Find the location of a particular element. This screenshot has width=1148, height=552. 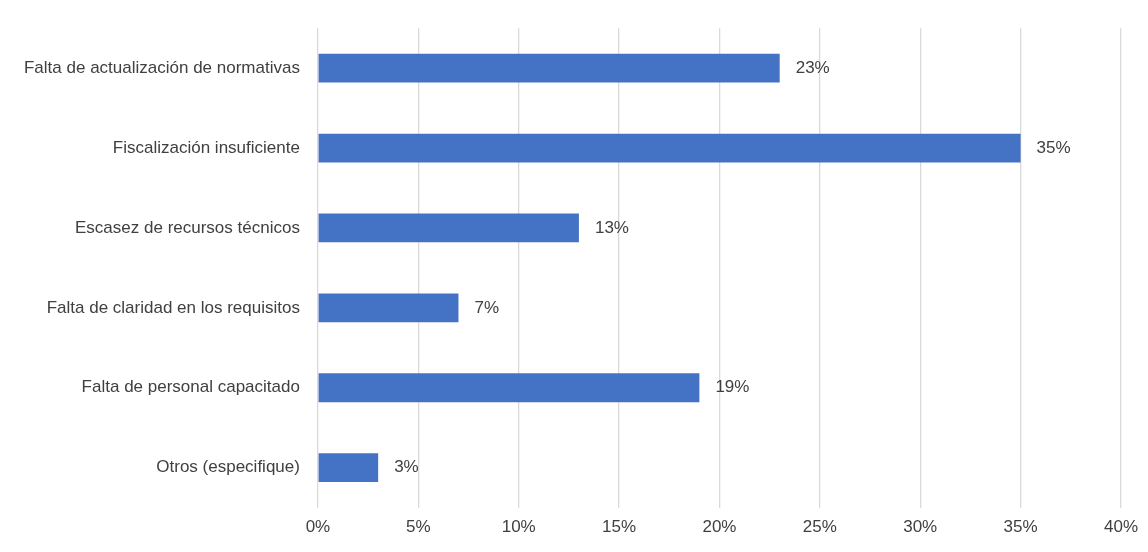

x-tick-label: 20% is located at coordinates (719, 527).